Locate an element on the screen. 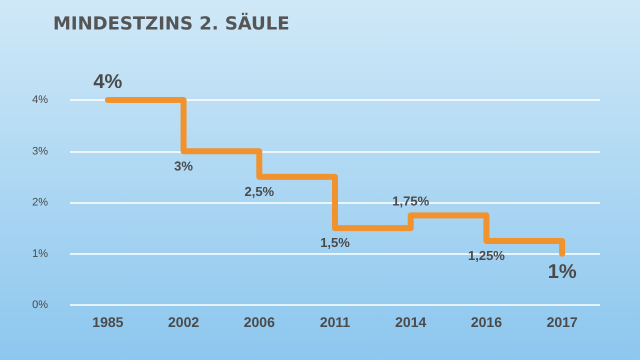 Image resolution: width=640 pixels, height=360 pixels. y-tick-label: 0% is located at coordinates (40, 305).